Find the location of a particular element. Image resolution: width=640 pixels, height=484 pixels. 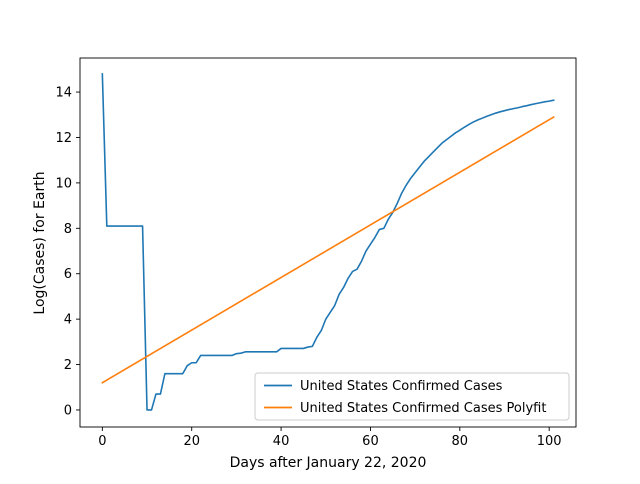

y-tick-label: 0 is located at coordinates (68, 410).